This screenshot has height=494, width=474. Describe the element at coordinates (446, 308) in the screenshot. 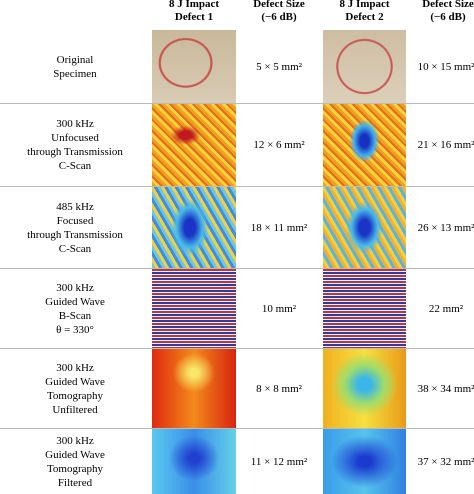

I see `defect-size: 22 mm²` at that location.